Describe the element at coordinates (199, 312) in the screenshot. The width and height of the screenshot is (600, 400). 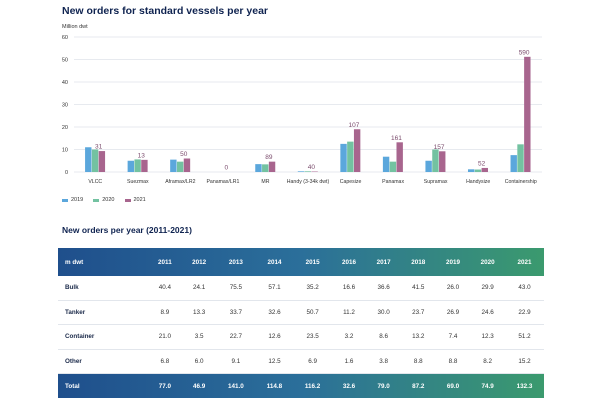
I see `table-cell: 13.3` at that location.